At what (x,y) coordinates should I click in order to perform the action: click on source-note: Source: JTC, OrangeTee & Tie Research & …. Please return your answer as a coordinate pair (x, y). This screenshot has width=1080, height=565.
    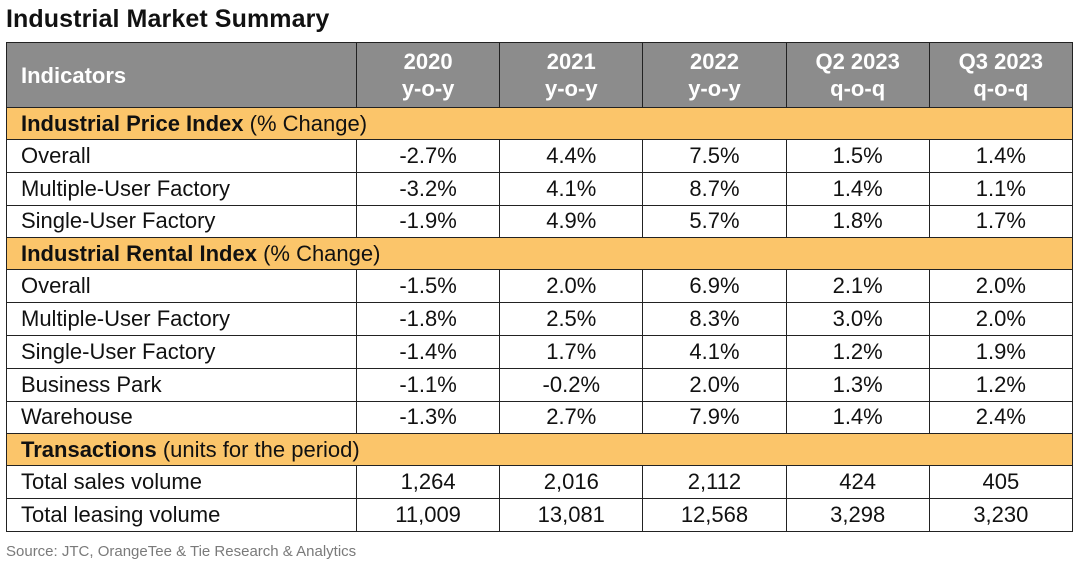
    Looking at the image, I should click on (181, 551).